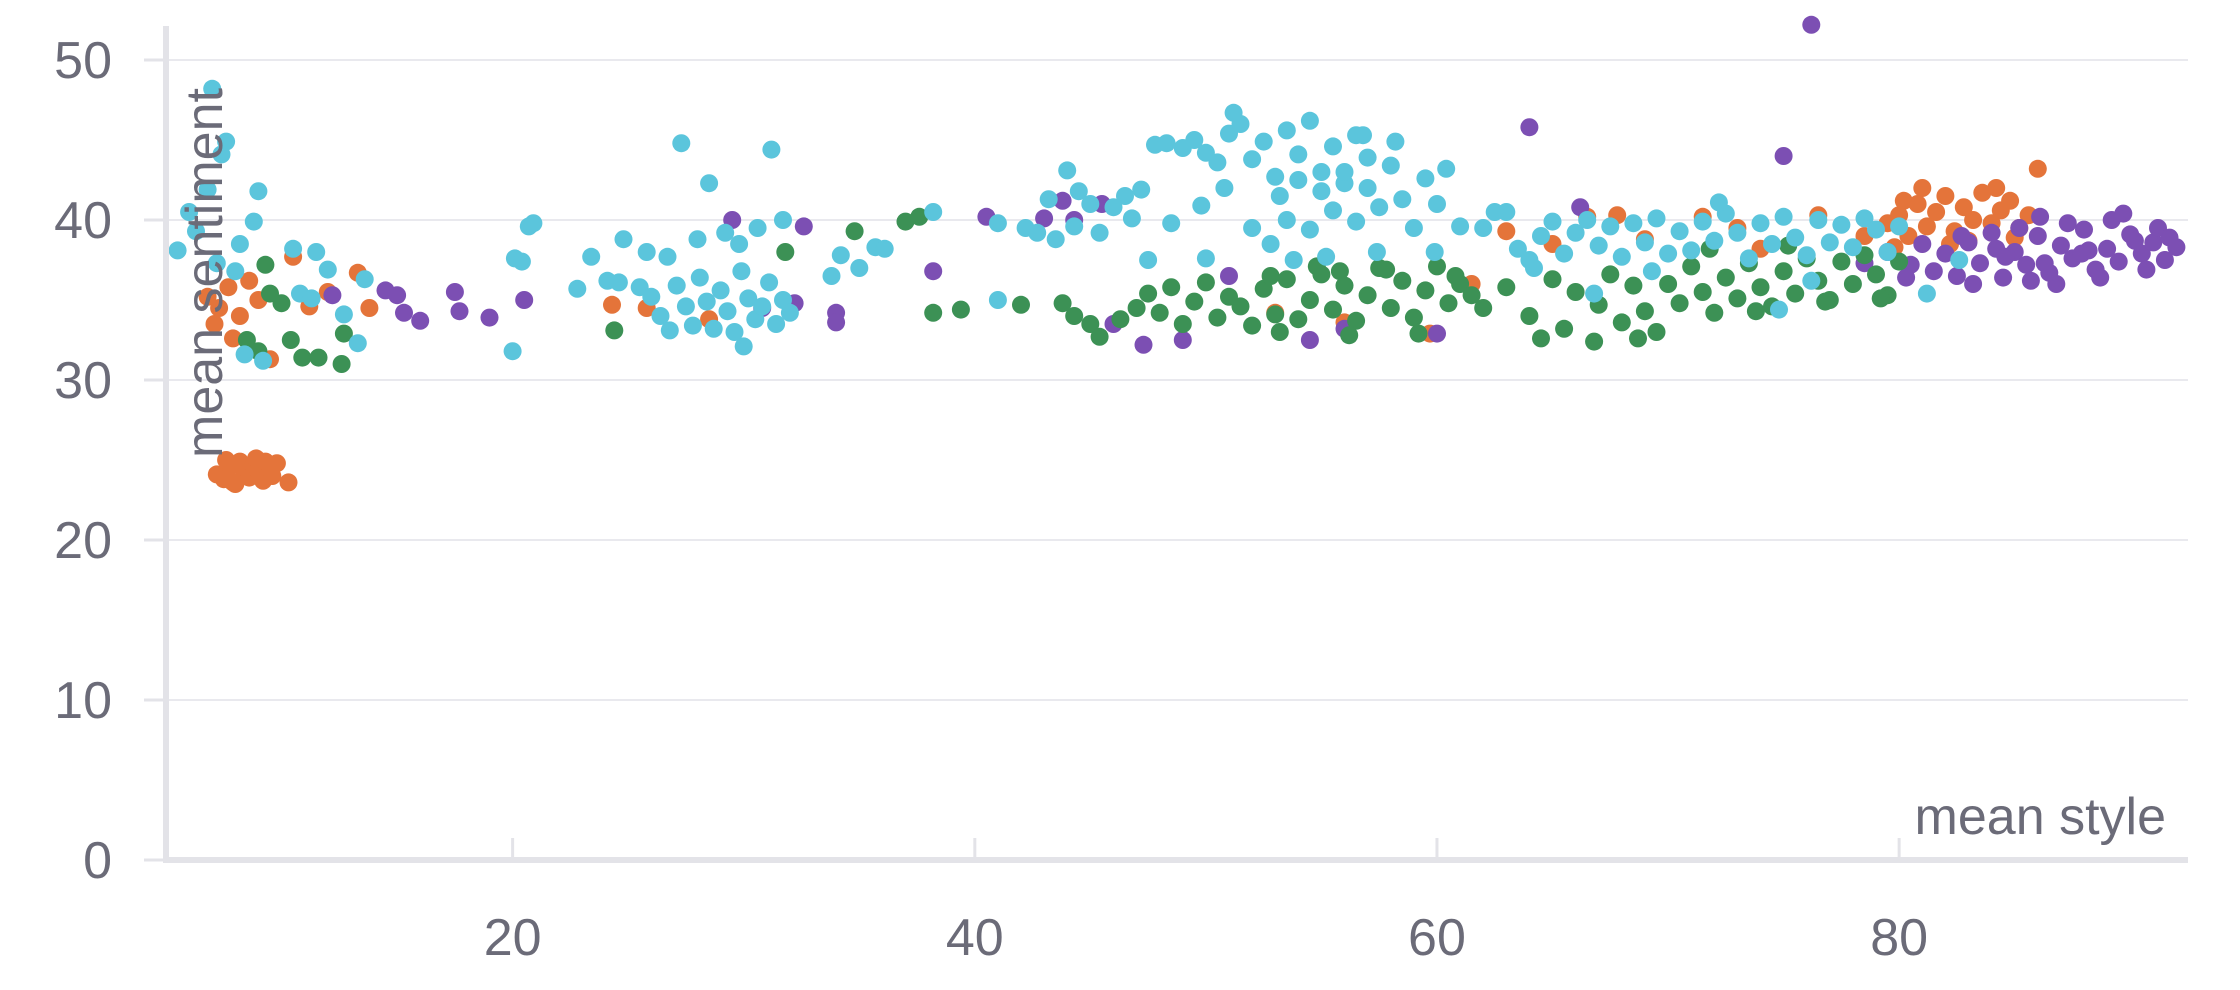 This screenshot has height=990, width=2240. What do you see at coordinates (83, 61) in the screenshot?
I see `y-tick-label: 50` at bounding box center [83, 61].